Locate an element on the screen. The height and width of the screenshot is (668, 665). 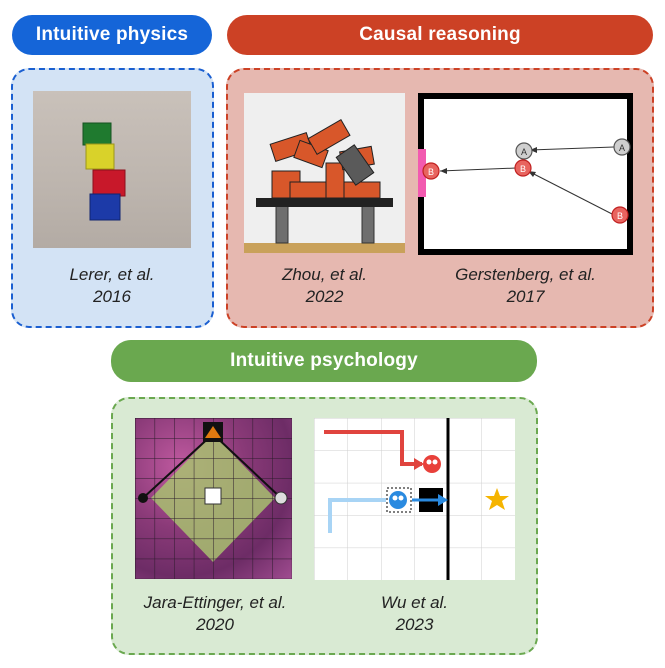
intuitive-psychology-title: Intuitive psychology is located at coordinates (324, 360).